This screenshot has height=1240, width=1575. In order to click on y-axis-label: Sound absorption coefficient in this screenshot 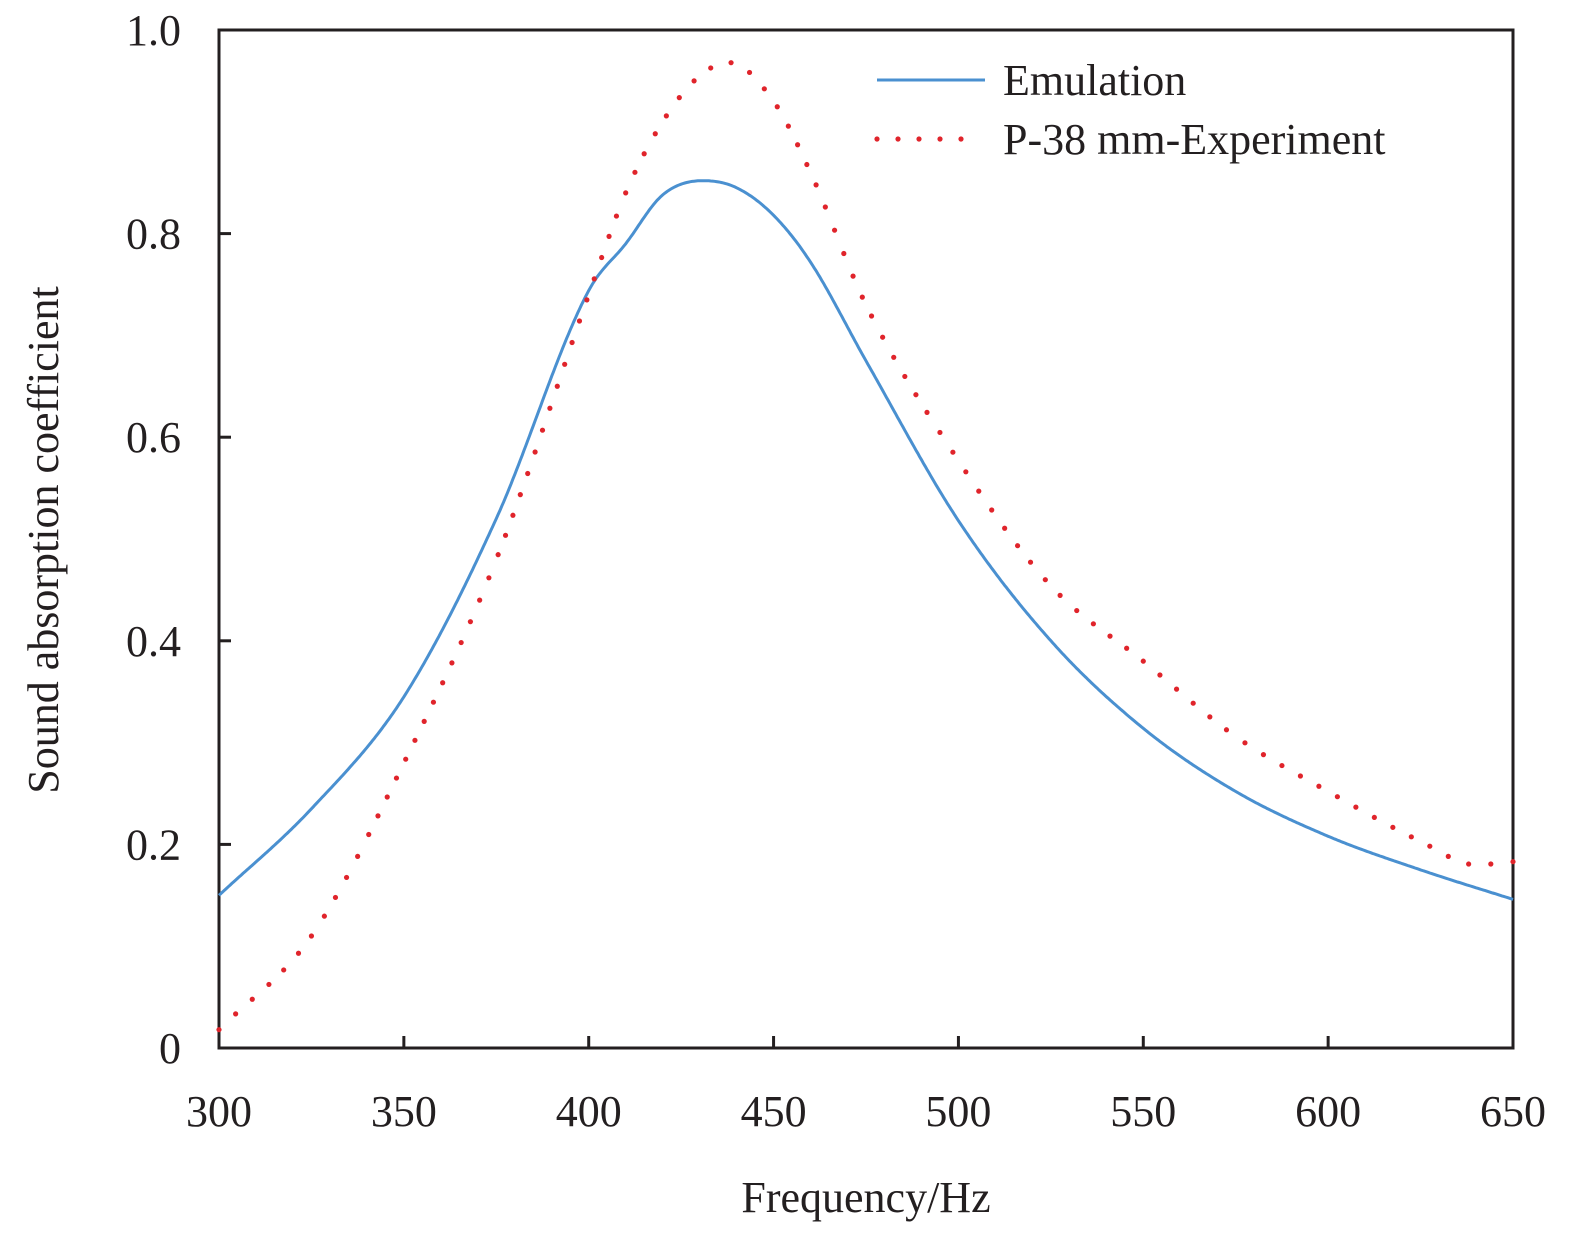, I will do `click(43, 540)`.